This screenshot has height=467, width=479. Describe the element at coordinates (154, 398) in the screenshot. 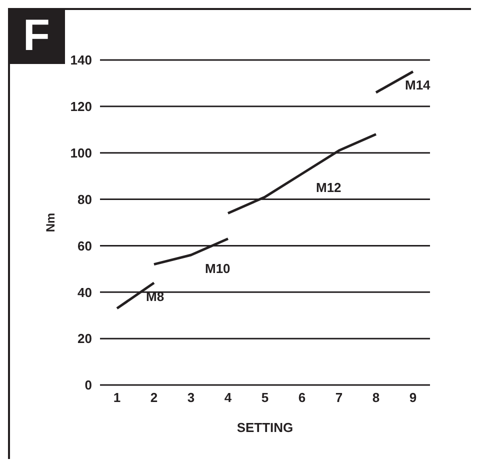

I see `x-tick-label: 2` at that location.